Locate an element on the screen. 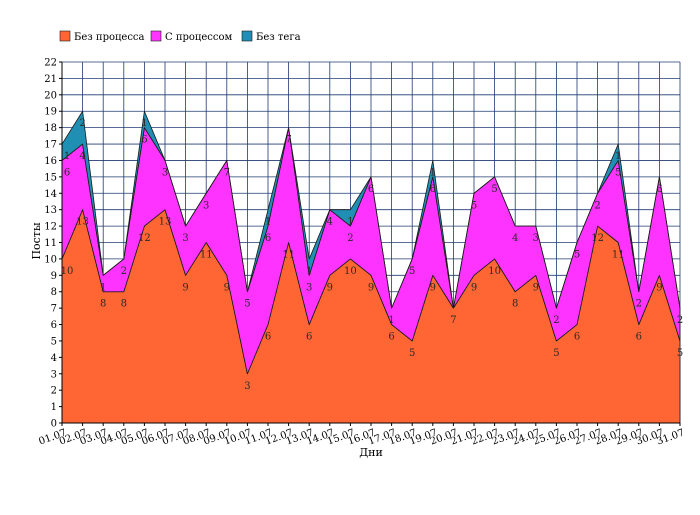 Image resolution: width=700 pixels, height=515 pixels. y-tick-label: 19 is located at coordinates (50, 112).